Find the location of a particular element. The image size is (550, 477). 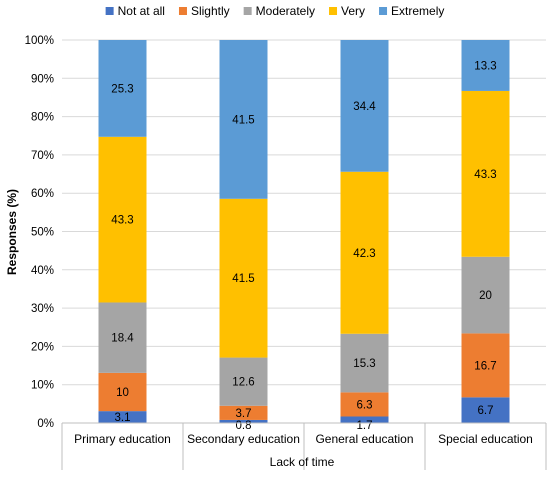

y-tick-label: 100% is located at coordinates (39, 41).